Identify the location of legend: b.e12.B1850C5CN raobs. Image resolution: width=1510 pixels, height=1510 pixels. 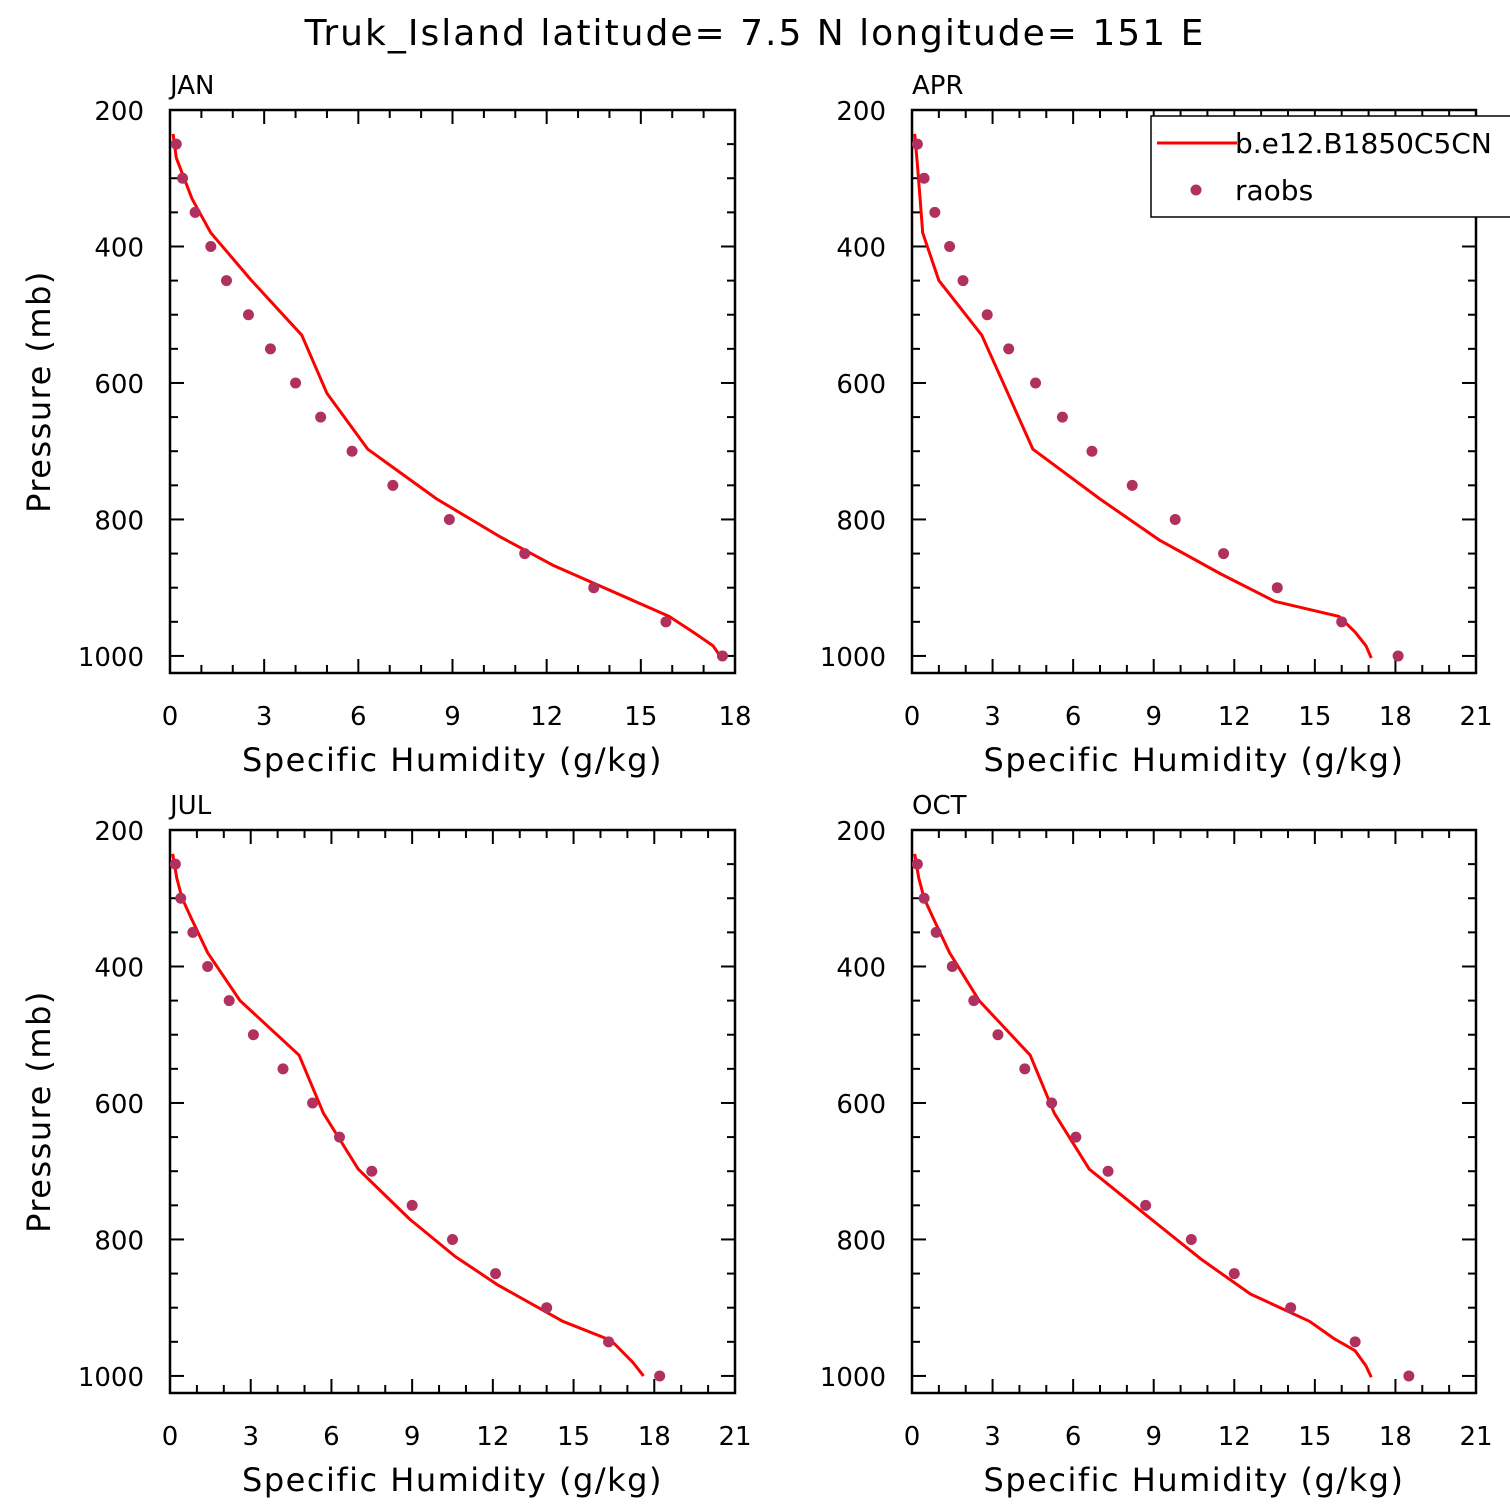
(1330, 166).